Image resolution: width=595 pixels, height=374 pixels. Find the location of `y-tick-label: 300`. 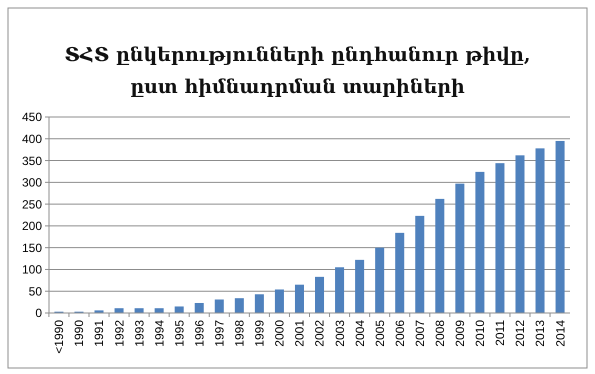

y-tick-label: 300 is located at coordinates (32, 183).